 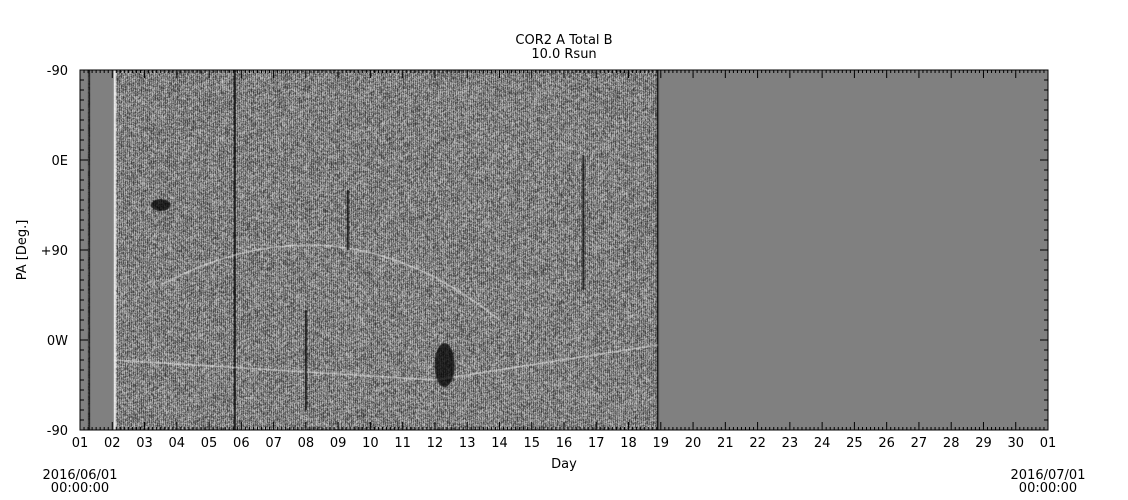 I want to click on x-tick-label: 13, so click(x=467, y=443).